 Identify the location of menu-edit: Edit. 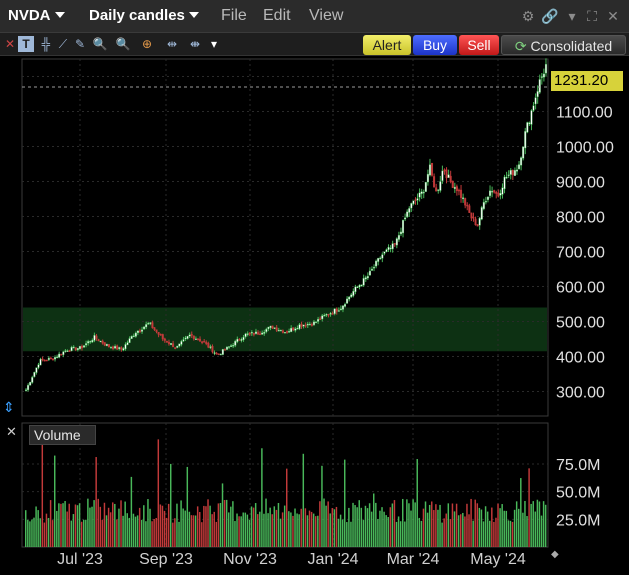
(277, 15).